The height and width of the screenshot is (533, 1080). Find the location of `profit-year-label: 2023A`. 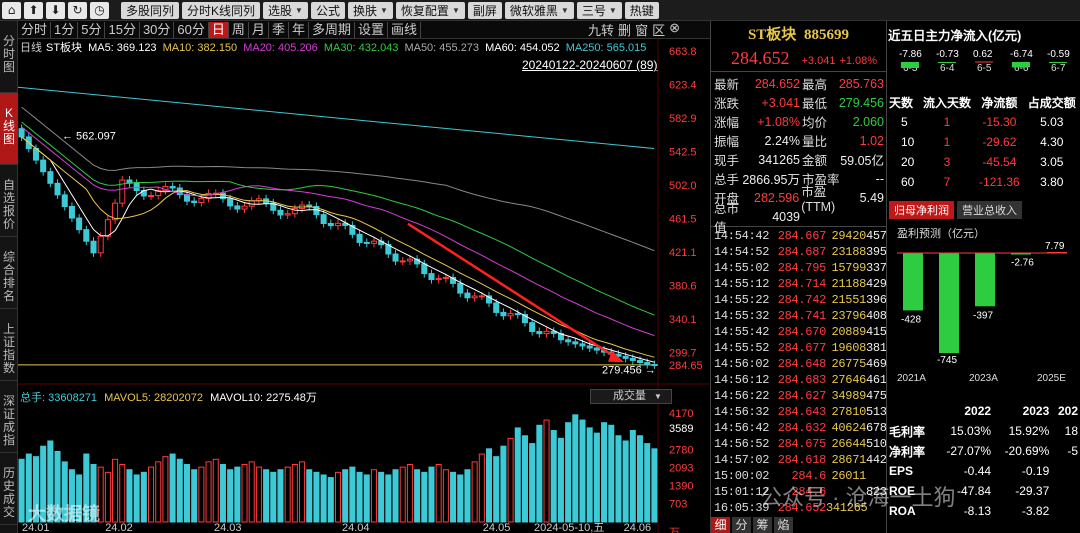

profit-year-label: 2023A is located at coordinates (983, 378).